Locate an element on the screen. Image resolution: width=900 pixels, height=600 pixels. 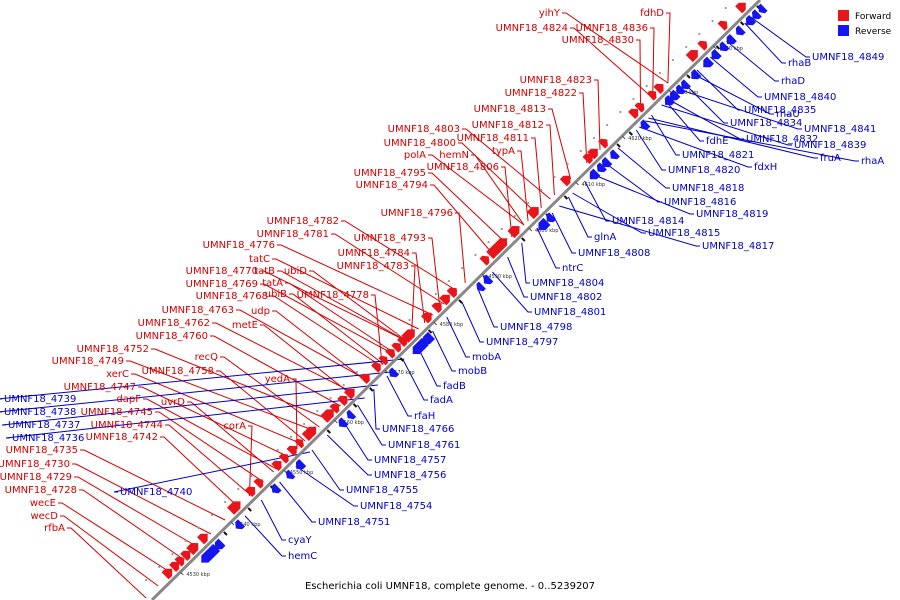
forward-gene-label: UMNF18_4768 is located at coordinates (232, 296).